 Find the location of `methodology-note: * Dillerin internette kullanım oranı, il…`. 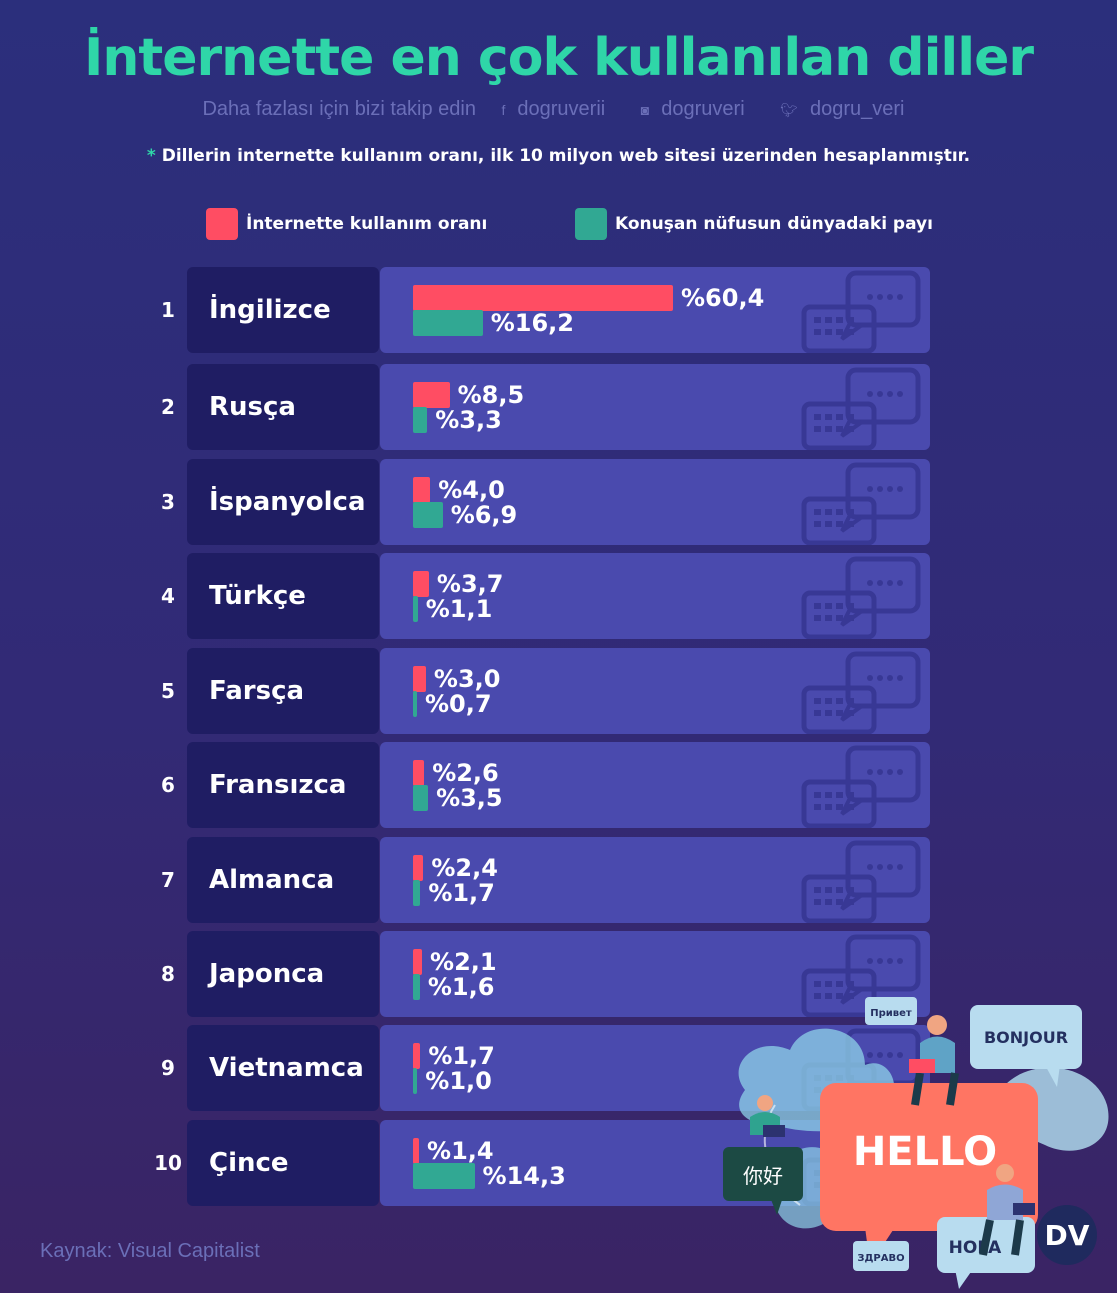

methodology-note: * Dillerin internette kullanım oranı, il… is located at coordinates (558, 156).